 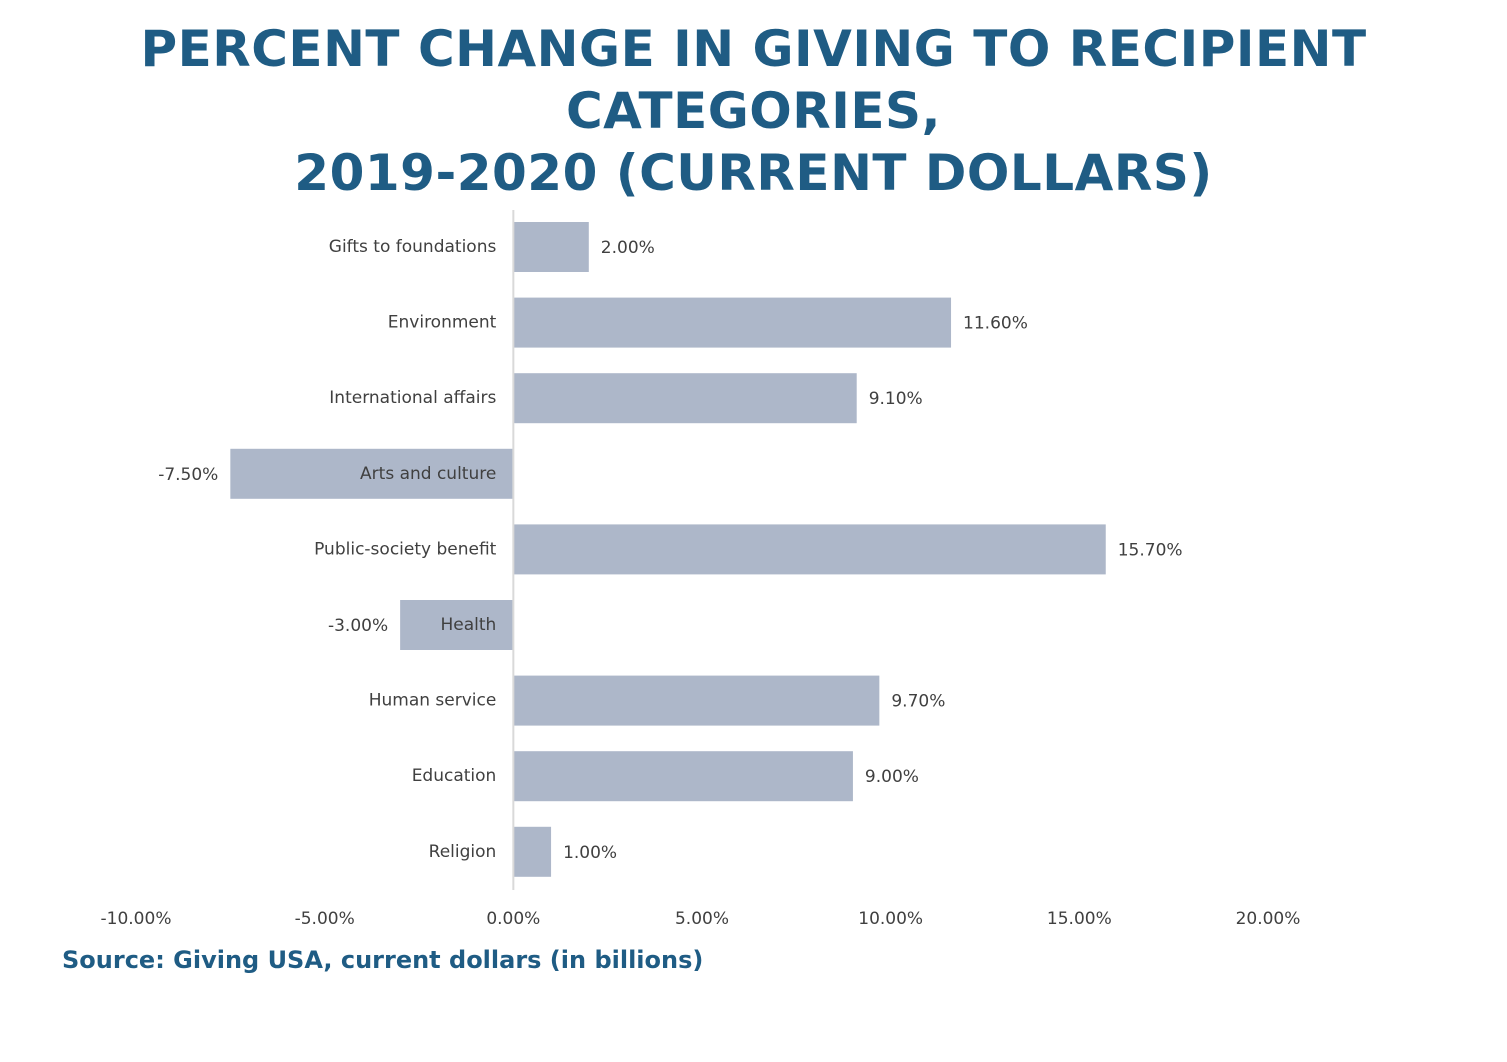 I want to click on bar-gifts-to-foundations, so click(x=551, y=247).